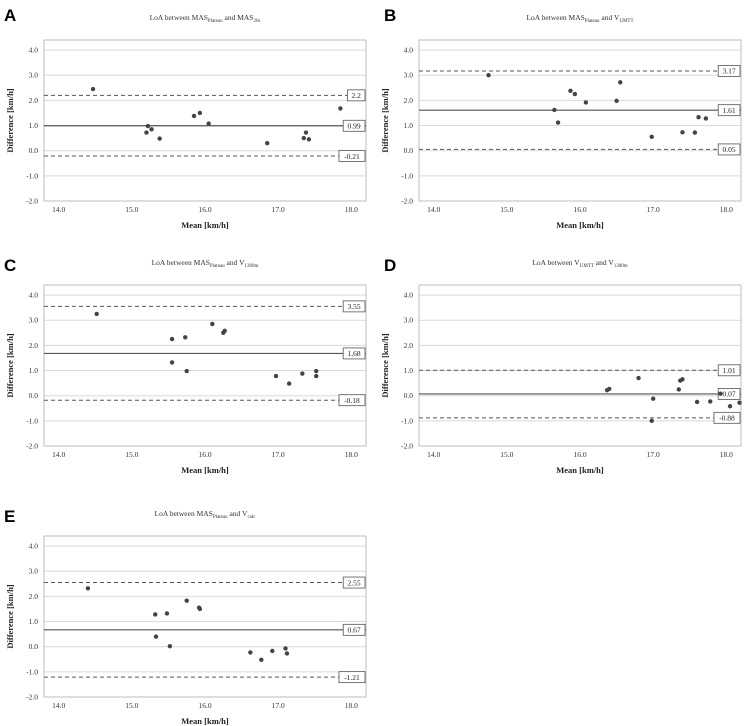 This screenshot has height=726, width=754. Describe the element at coordinates (354, 630) in the screenshot. I see `mean-bias-line-value: 0.67` at that location.